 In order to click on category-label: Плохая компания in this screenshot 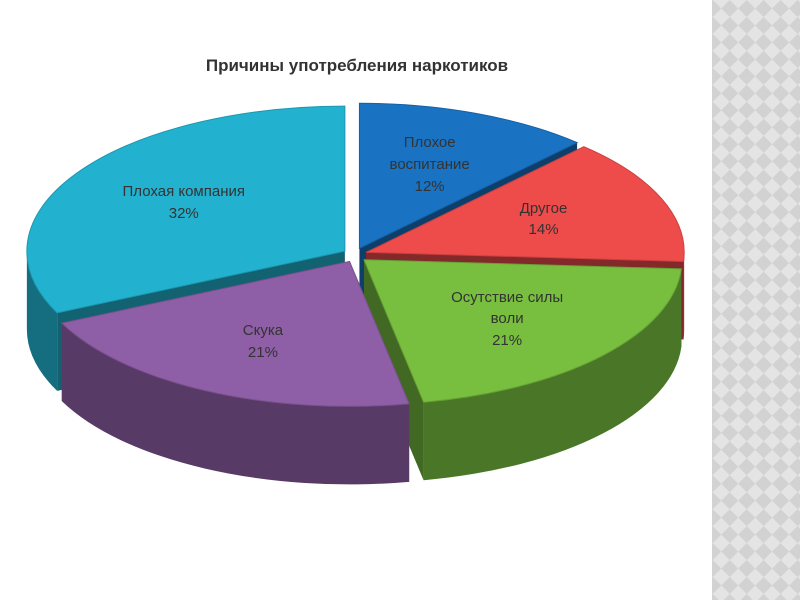, I will do `click(183, 192)`.